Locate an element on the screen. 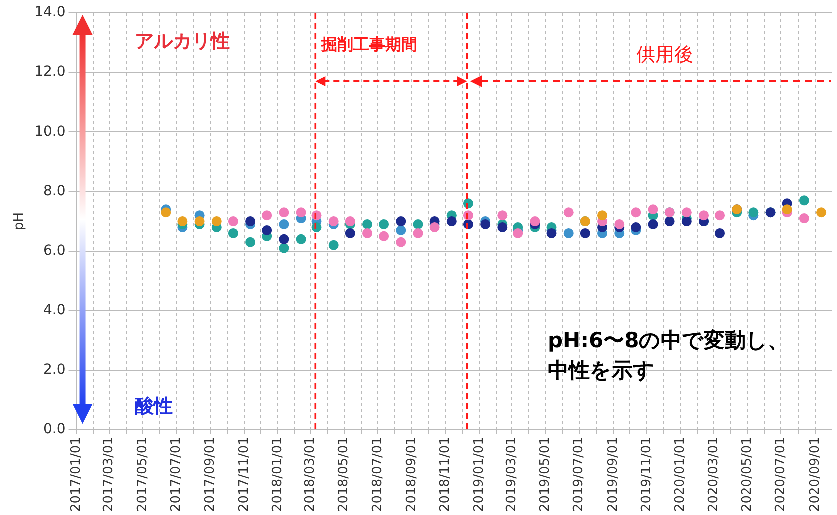  x-tick-label: 2020/03/01 is located at coordinates (714, 474).